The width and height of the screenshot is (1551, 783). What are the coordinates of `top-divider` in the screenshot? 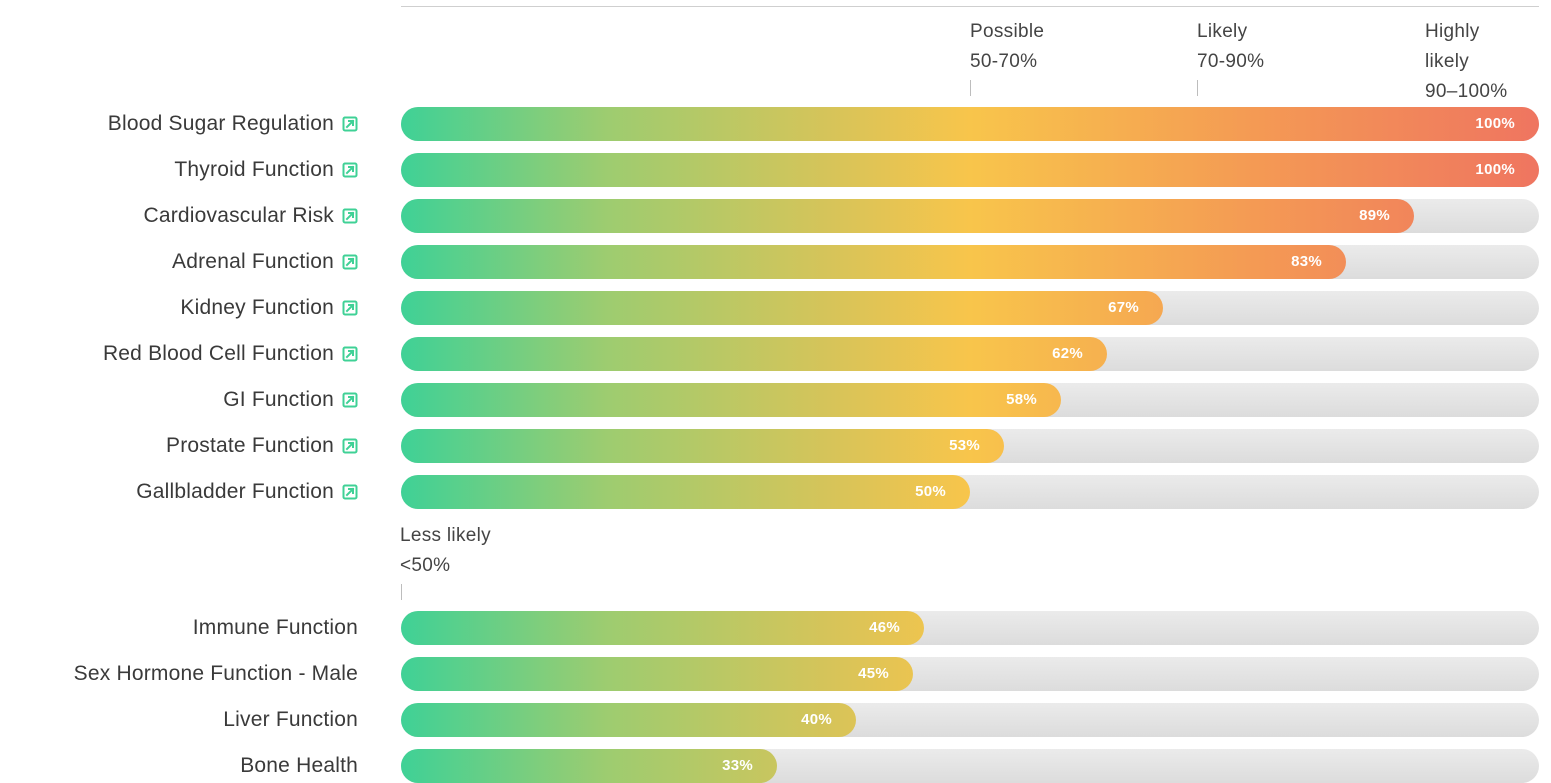 It's located at (970, 6).